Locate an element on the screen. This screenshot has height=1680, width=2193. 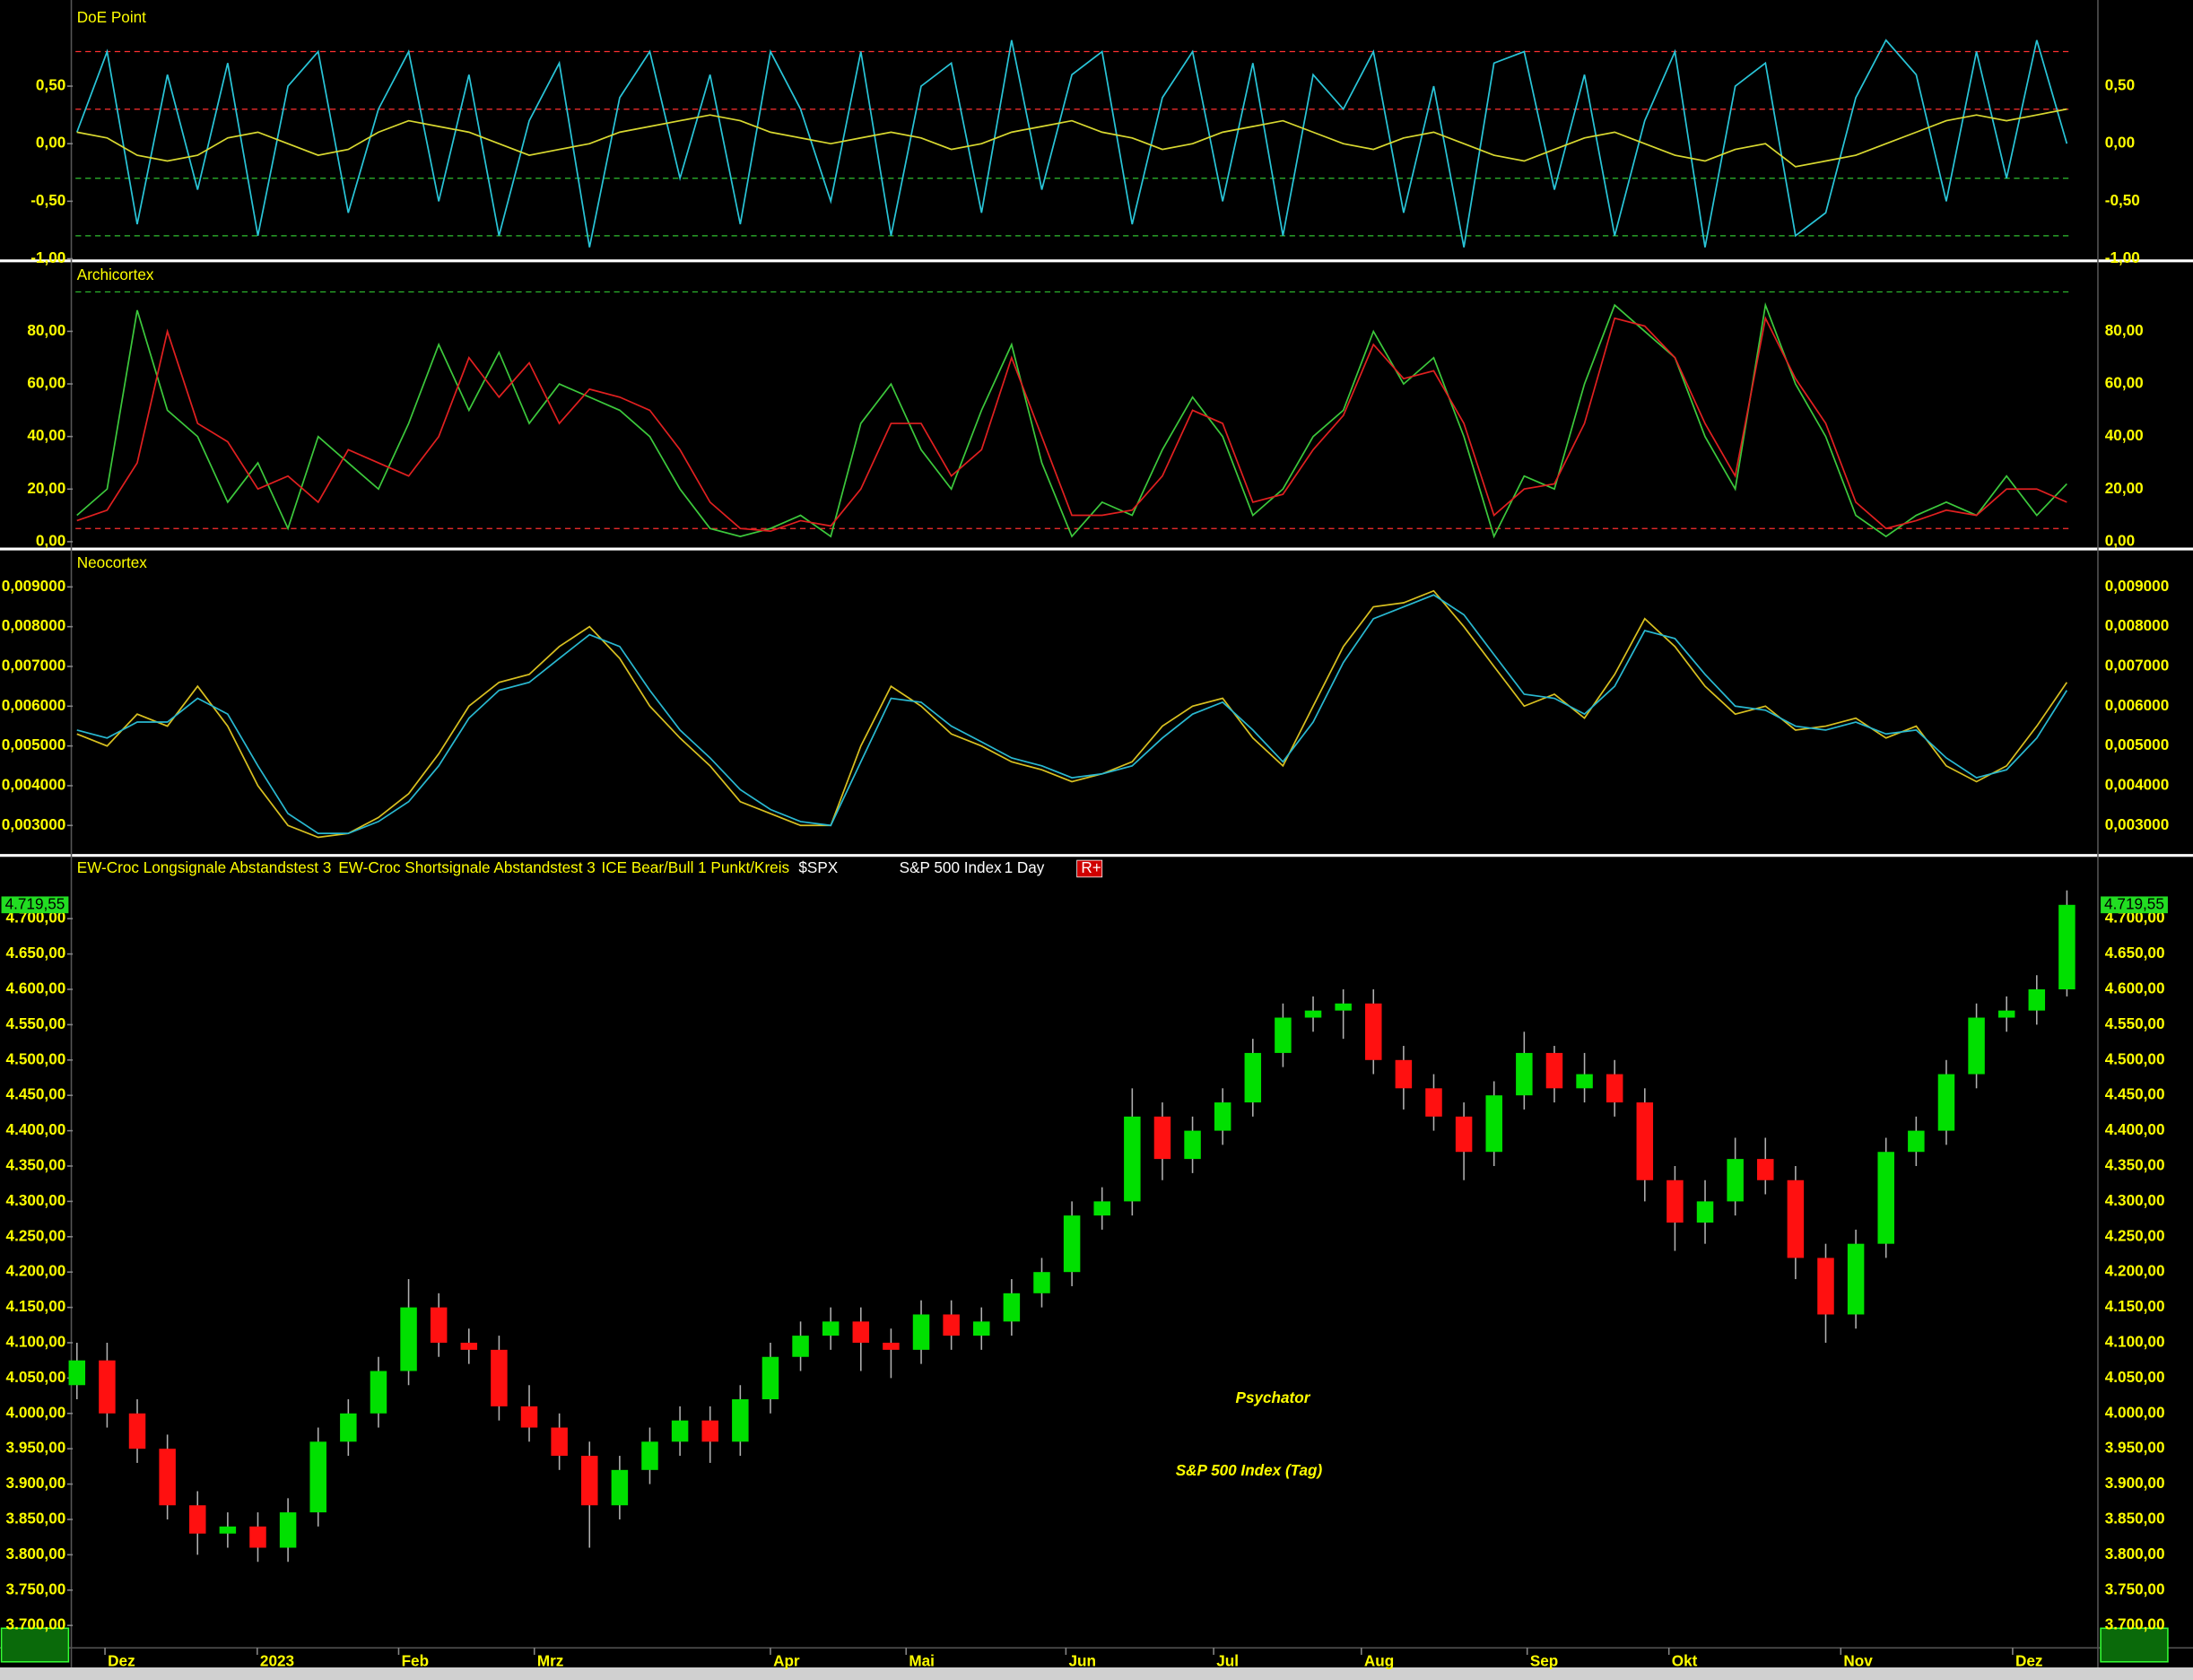
chart-title: Psychator is located at coordinates (1273, 1397).